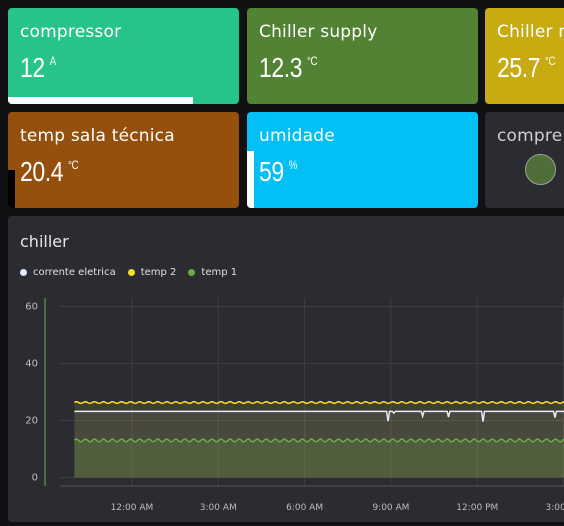 Image resolution: width=564 pixels, height=526 pixels. What do you see at coordinates (49, 171) in the screenshot?
I see `temp-sala-value: 20.4 °C` at bounding box center [49, 171].